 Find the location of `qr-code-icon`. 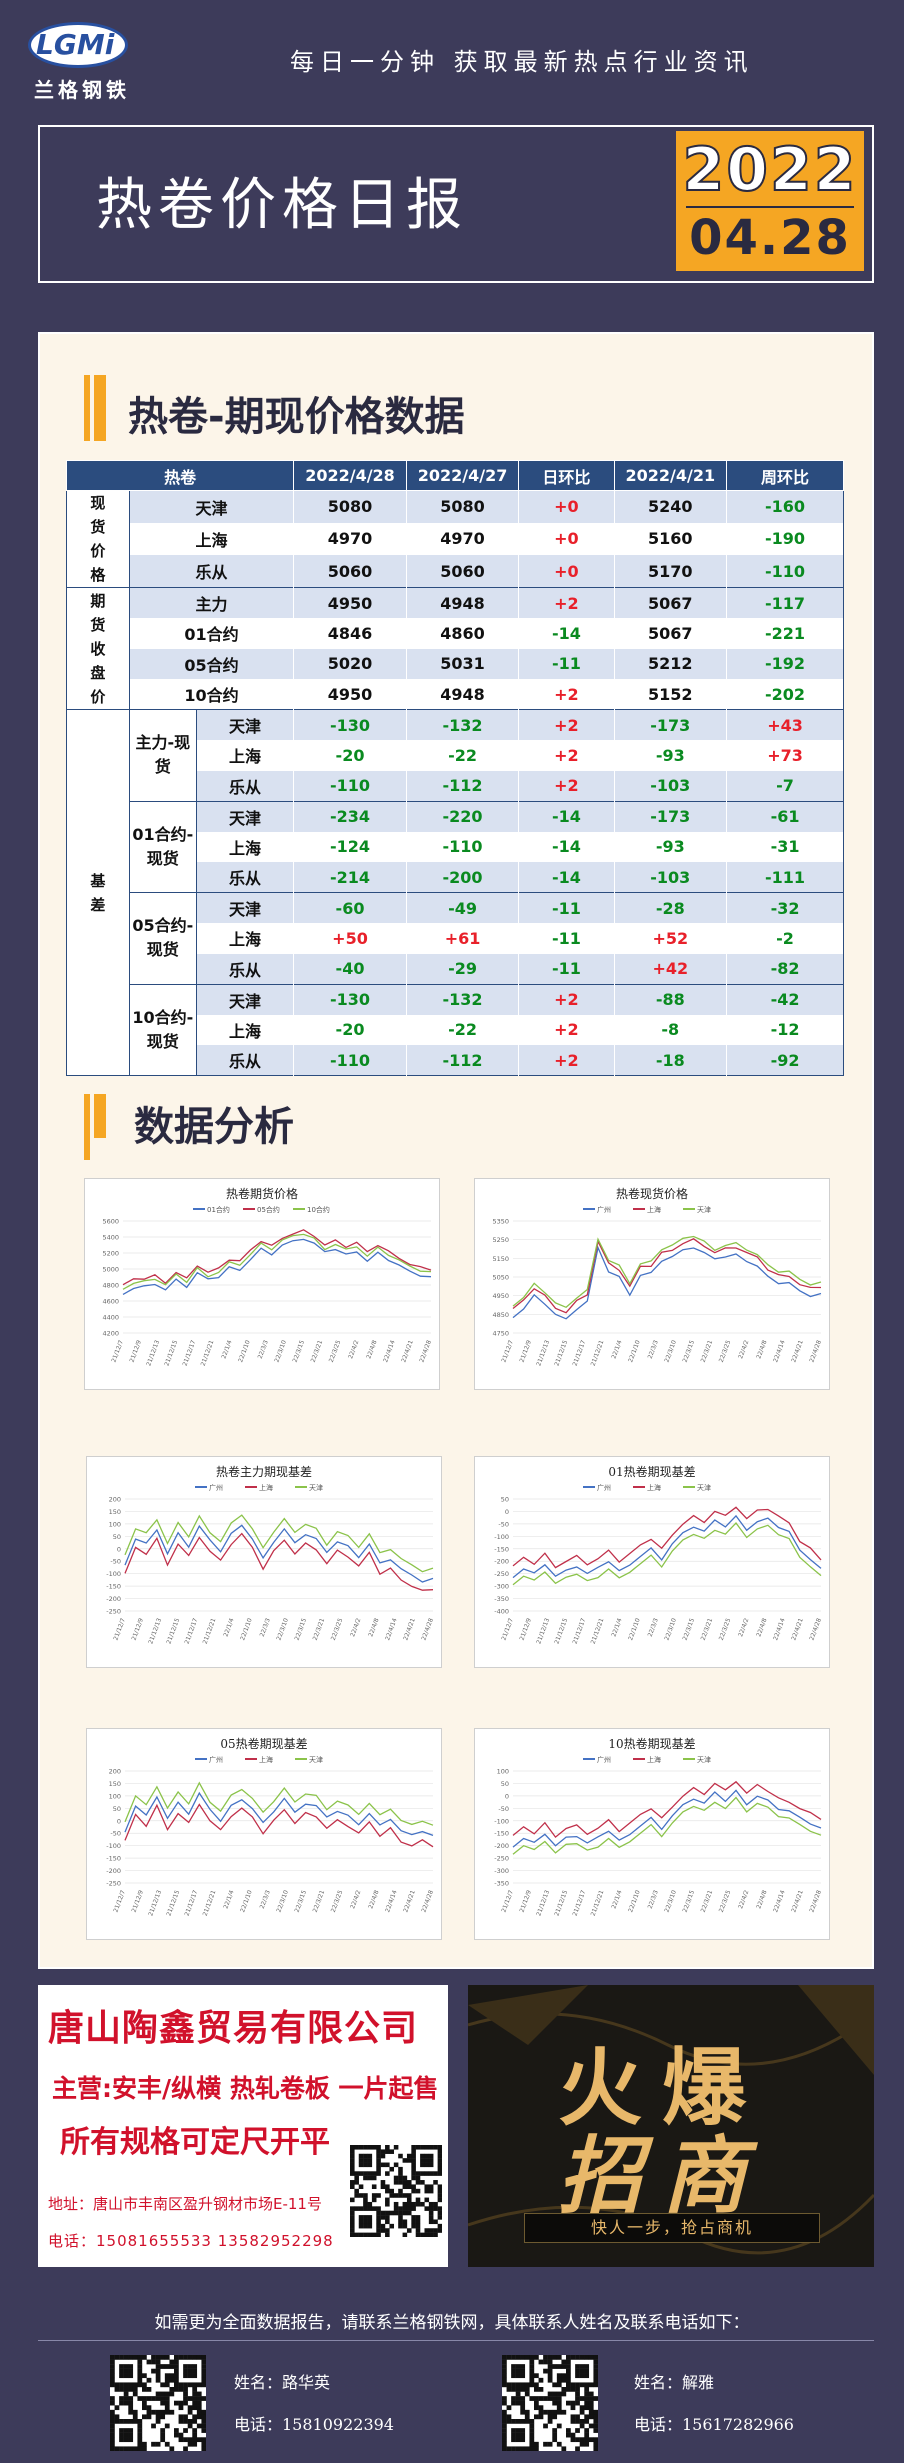

qr-code-icon is located at coordinates (158, 2403).